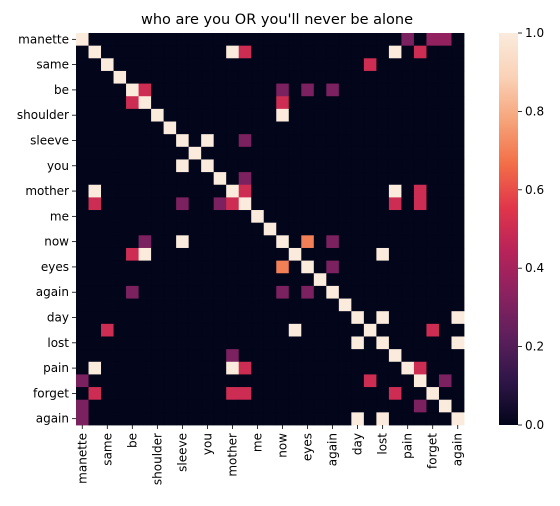 This screenshot has width=560, height=506. I want to click on y-tick-label: forget, so click(51, 393).